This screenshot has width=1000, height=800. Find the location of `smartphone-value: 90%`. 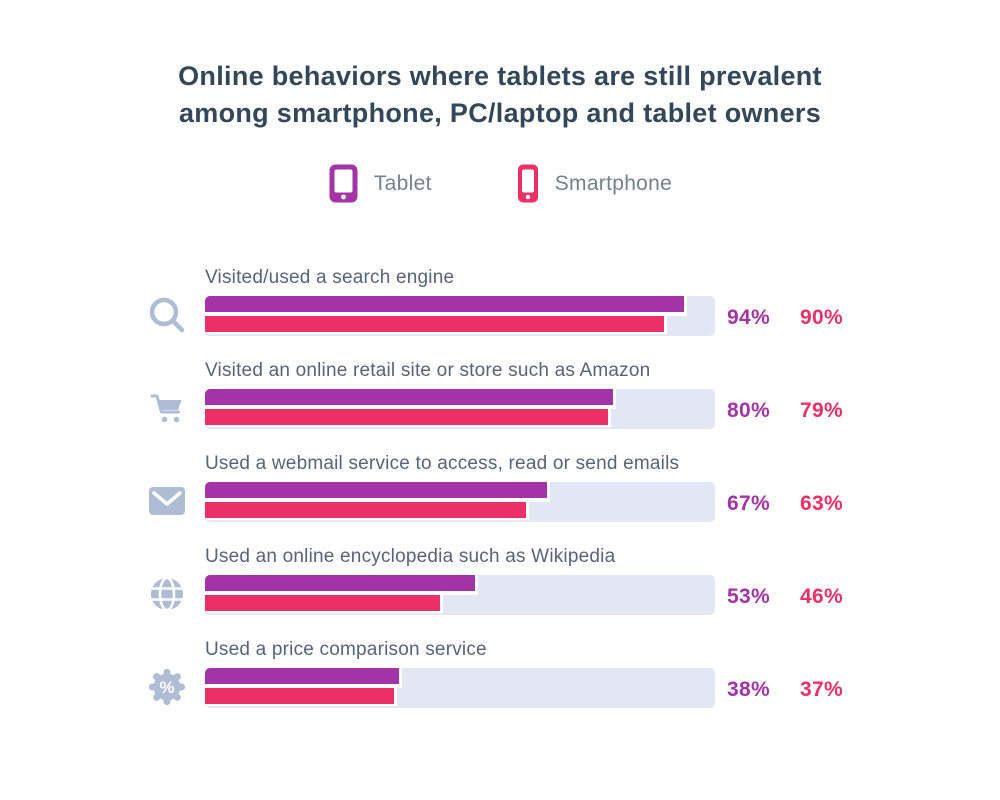

smartphone-value: 90% is located at coordinates (821, 317).